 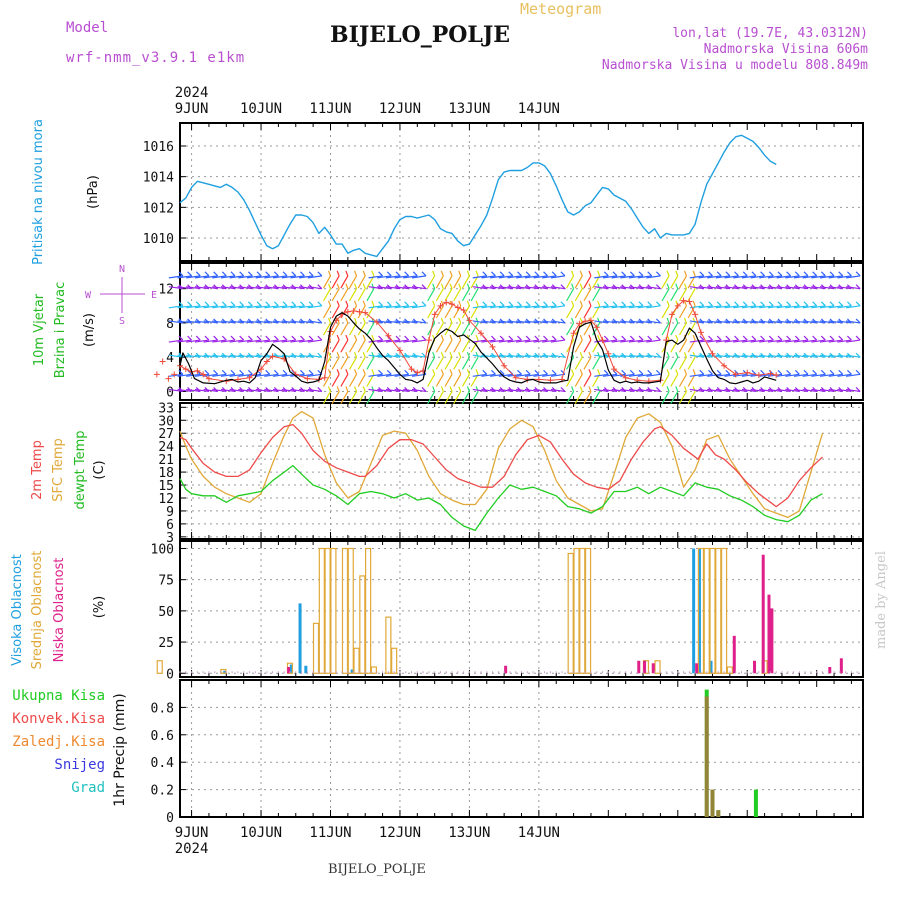 I want to click on credit-text: made by Angel, so click(x=881, y=600).